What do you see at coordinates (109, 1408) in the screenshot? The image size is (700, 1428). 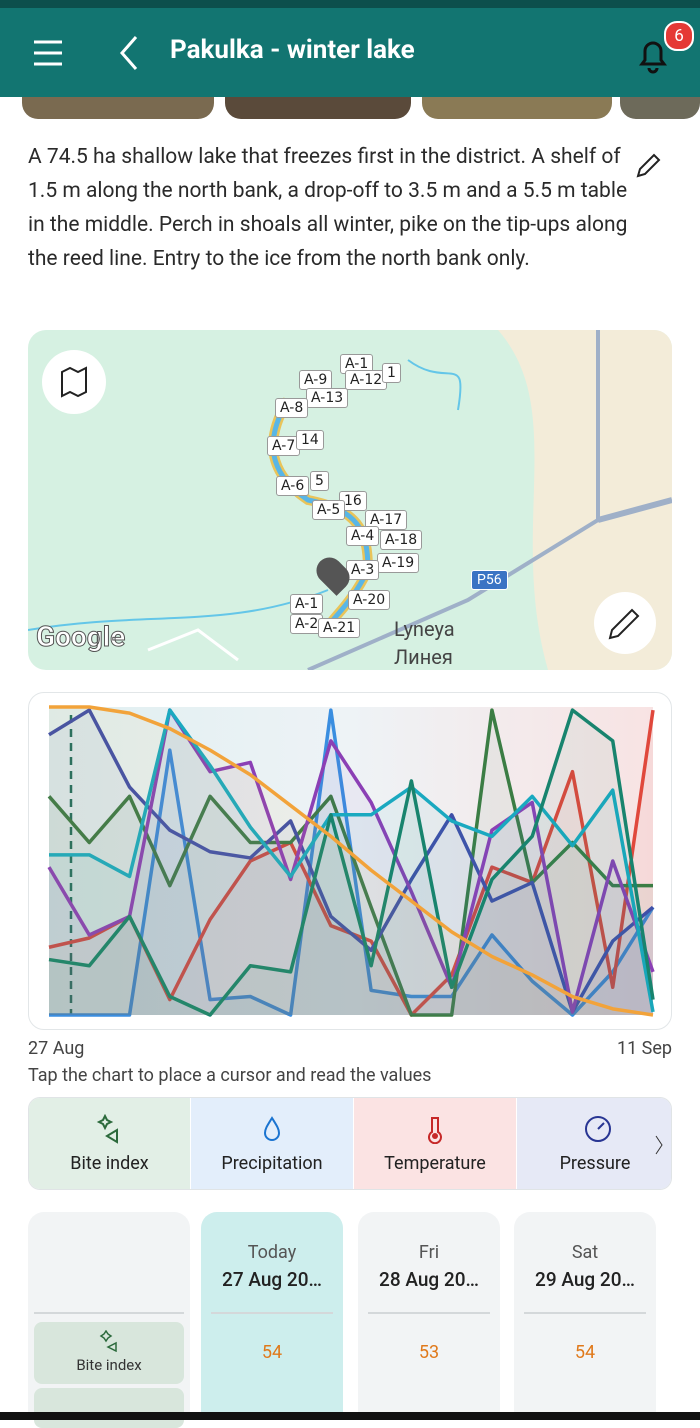 I see `row-label` at bounding box center [109, 1408].